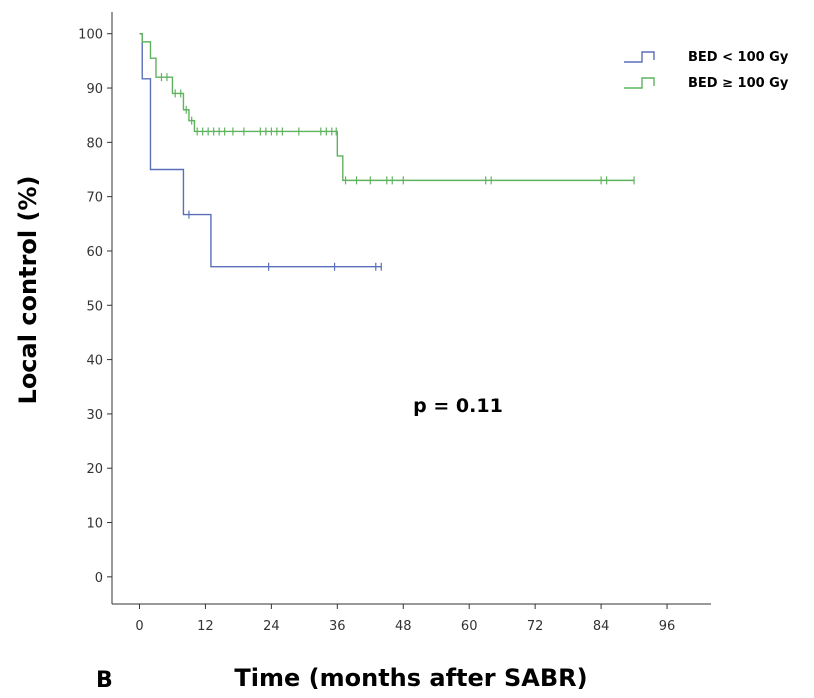 Image resolution: width=814 pixels, height=698 pixels. I want to click on y-tick-label: 50, so click(94, 306).